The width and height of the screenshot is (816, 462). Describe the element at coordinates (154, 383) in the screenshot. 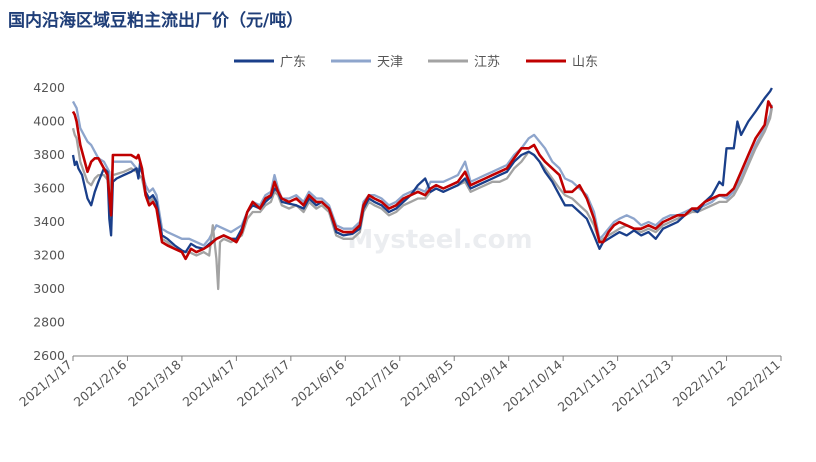

I see `x-tick-label: 2021/3/18` at that location.